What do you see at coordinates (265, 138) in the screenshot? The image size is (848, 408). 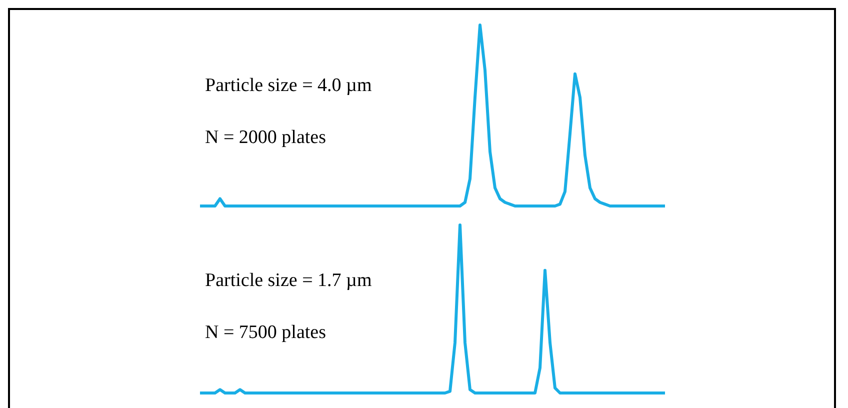 I see `annotation: N = 2000 plates` at bounding box center [265, 138].